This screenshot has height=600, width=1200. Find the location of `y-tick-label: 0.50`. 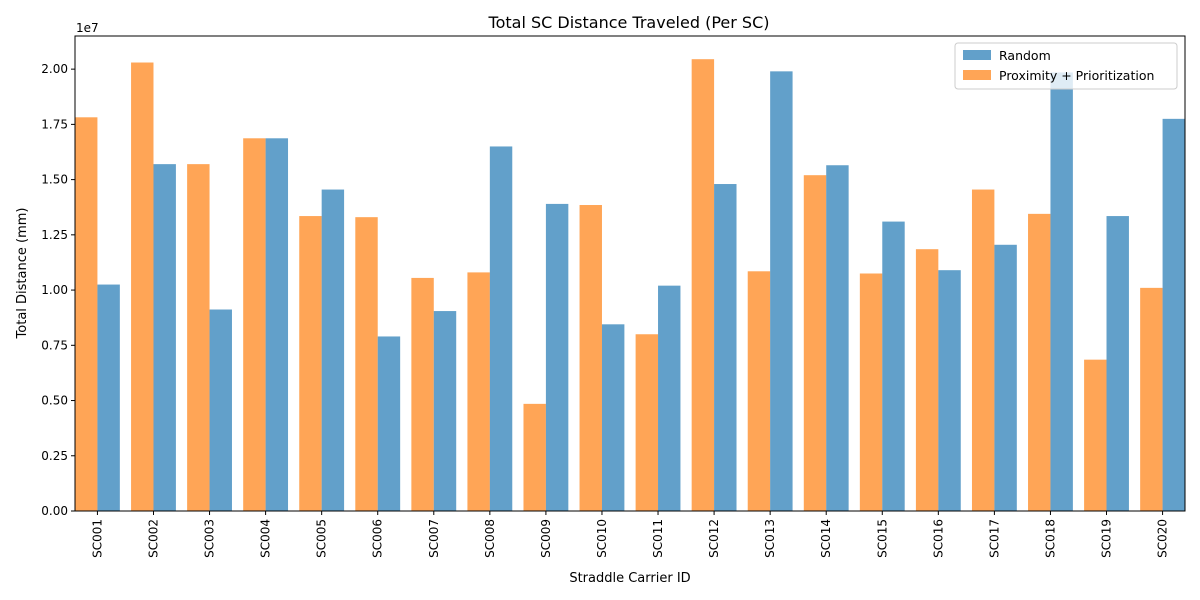

y-tick-label: 0.50 is located at coordinates (54, 401).